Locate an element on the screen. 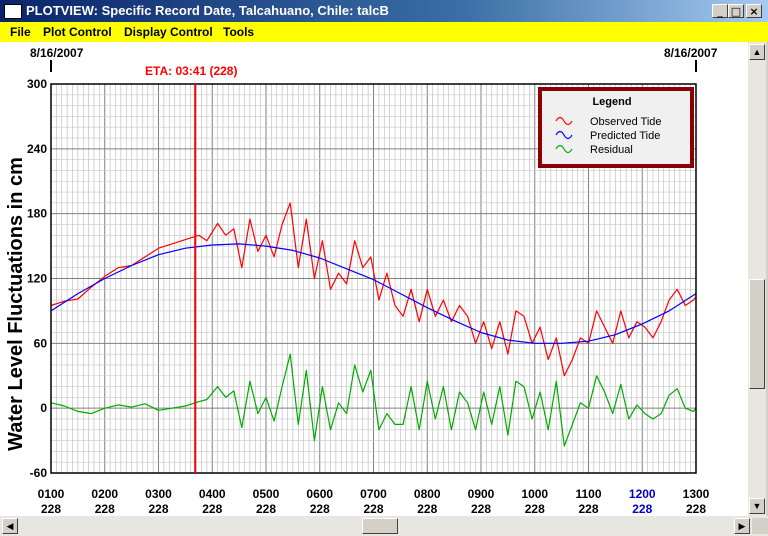  x-tick-time: 0200 is located at coordinates (104, 494).